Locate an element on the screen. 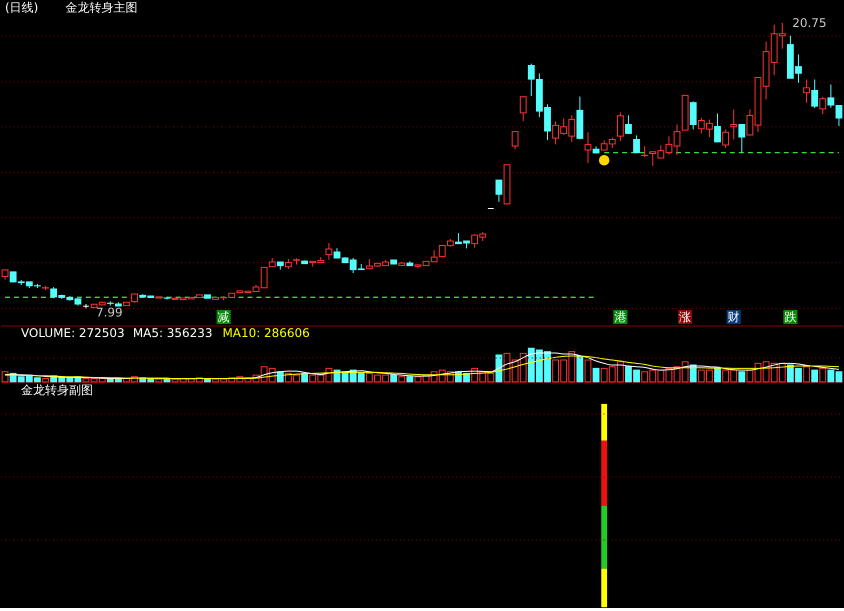  text: 港 is located at coordinates (620, 317).